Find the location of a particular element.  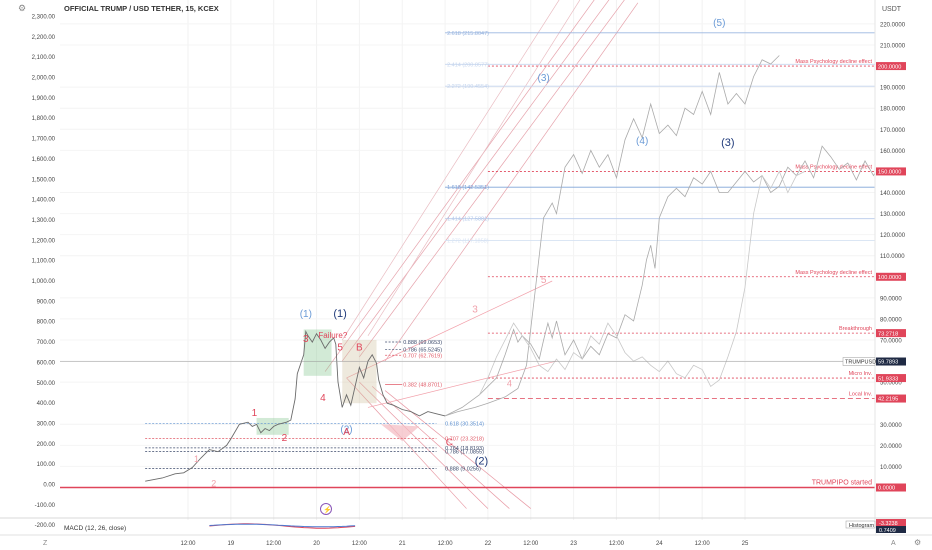

left-tick-label-17: 600.00 is located at coordinates (46, 363).